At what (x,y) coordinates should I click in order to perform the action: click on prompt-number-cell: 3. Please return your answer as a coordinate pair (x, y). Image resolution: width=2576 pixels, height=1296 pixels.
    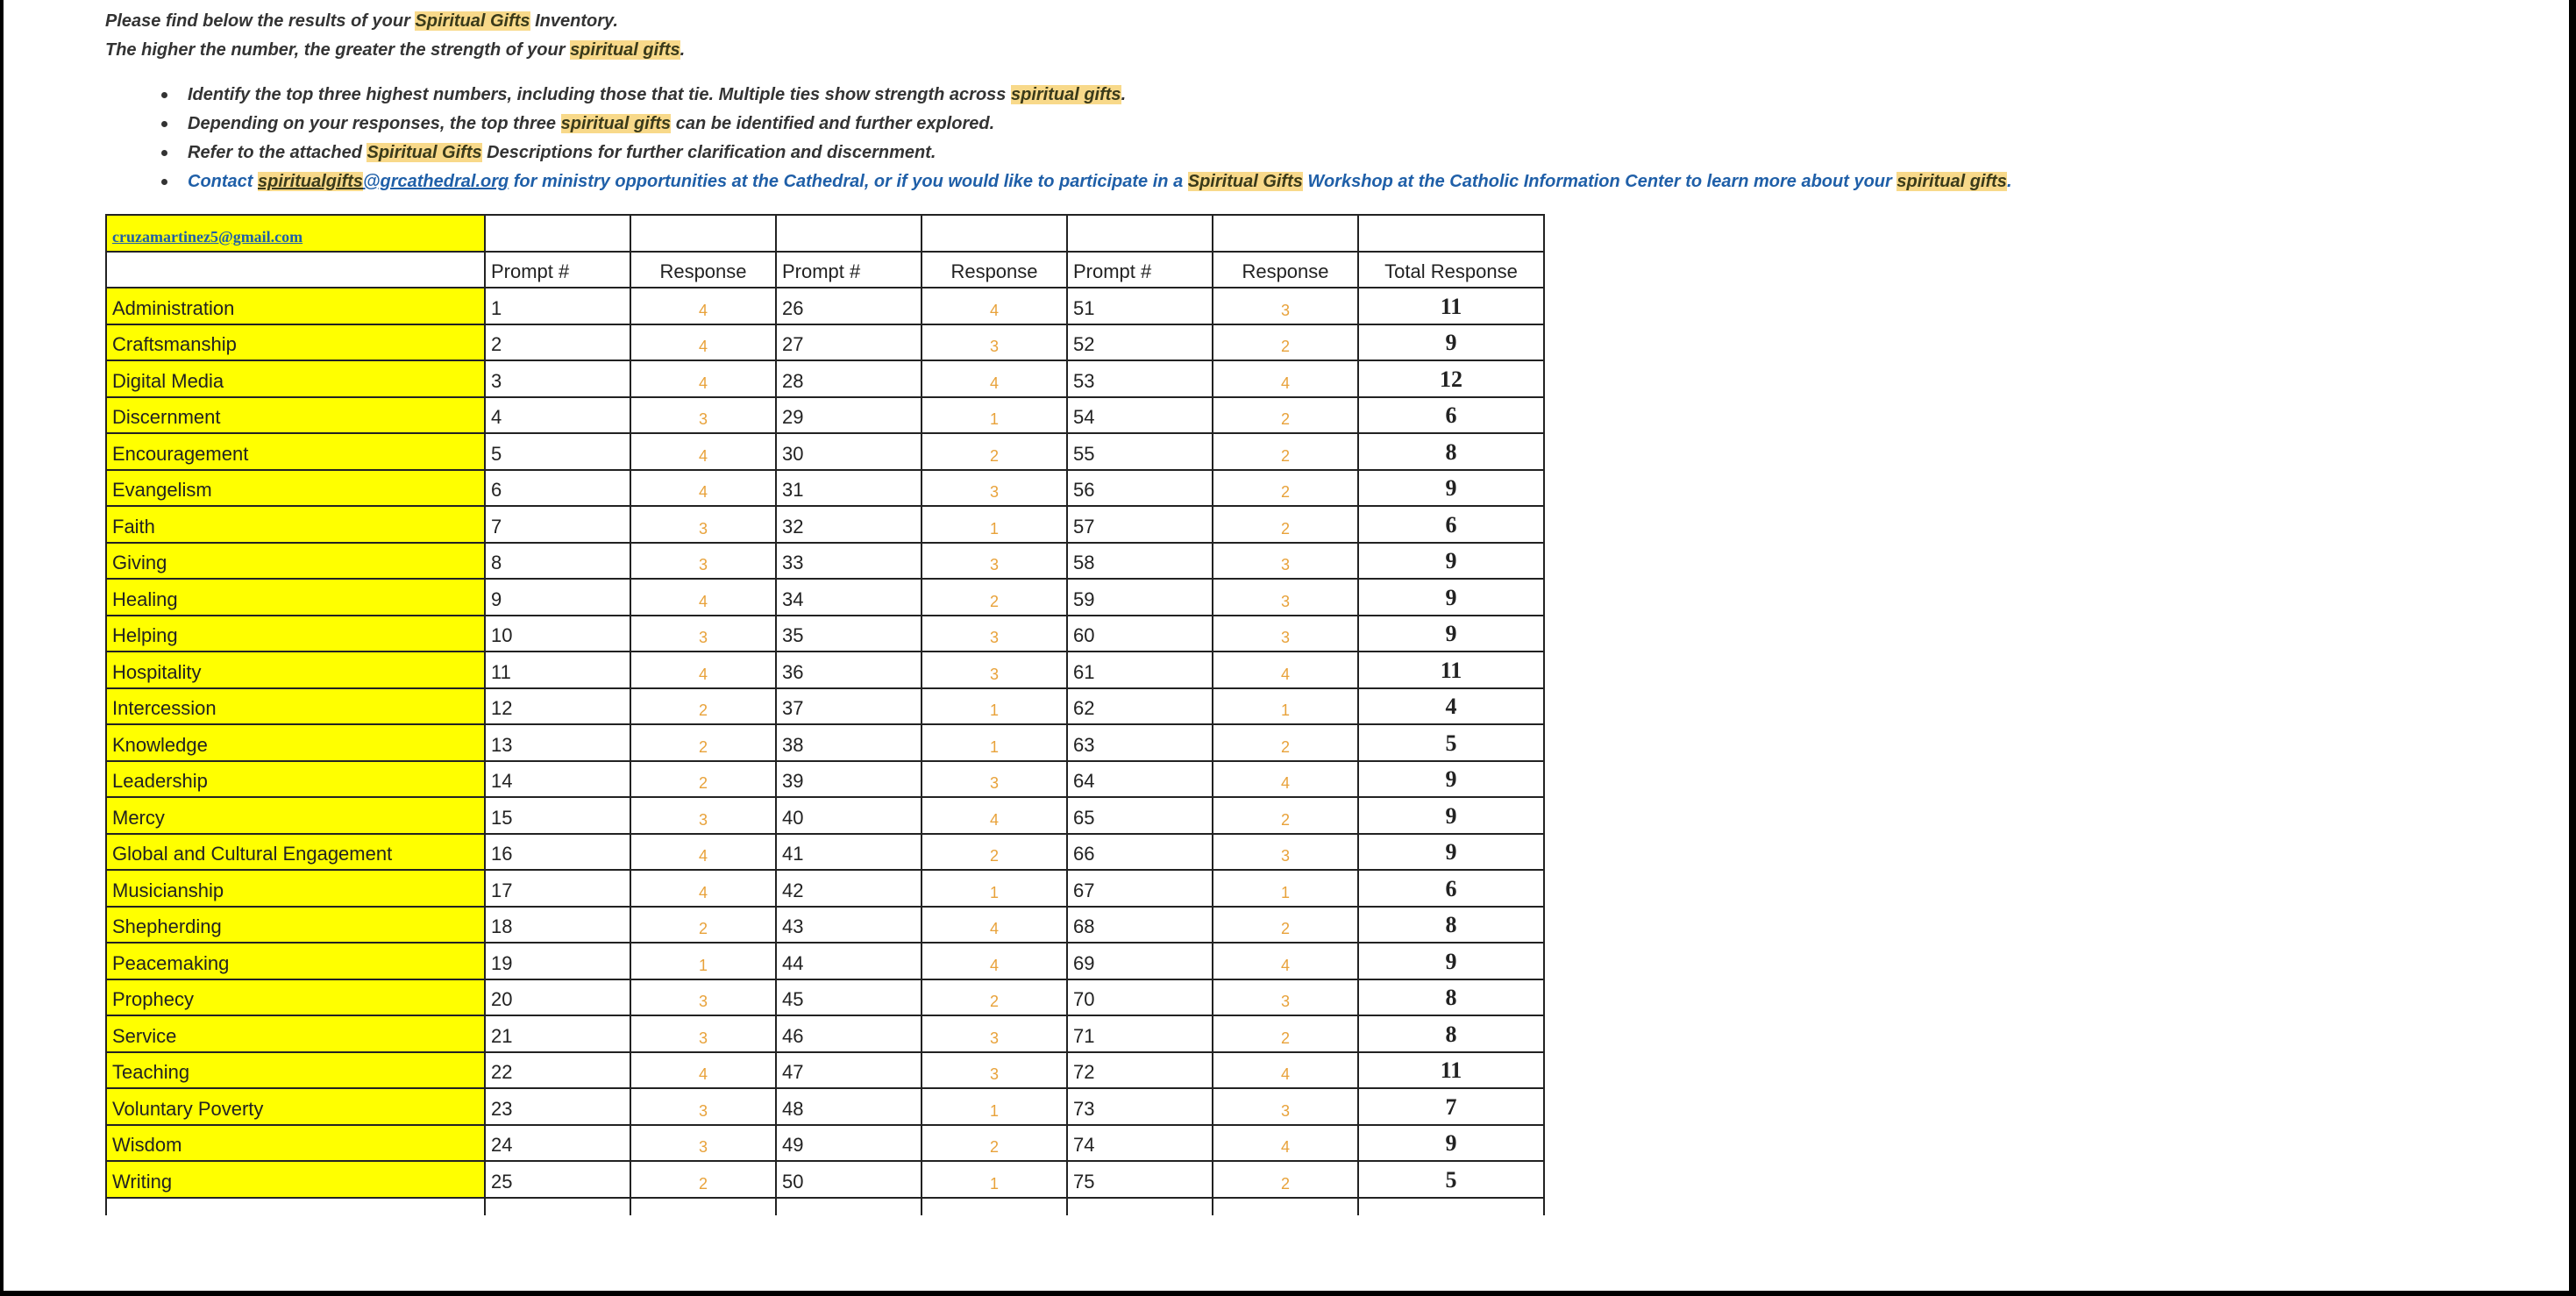
    Looking at the image, I should click on (557, 379).